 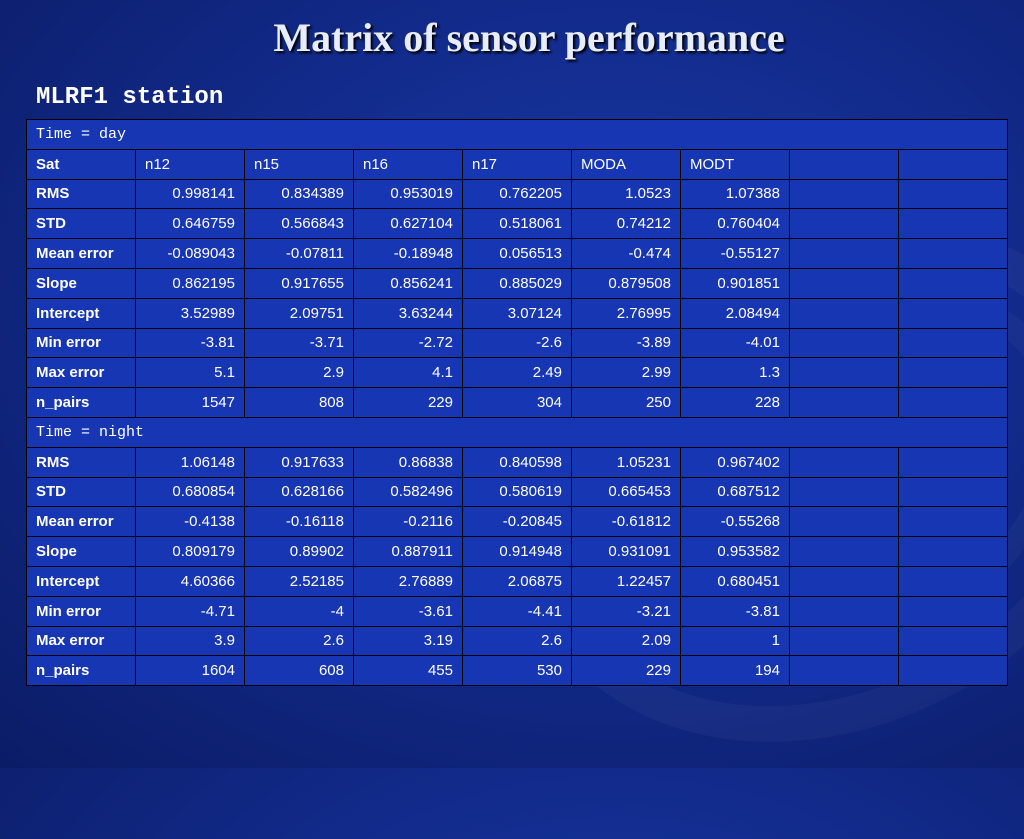 What do you see at coordinates (299, 671) in the screenshot?
I see `value-cell: 608` at bounding box center [299, 671].